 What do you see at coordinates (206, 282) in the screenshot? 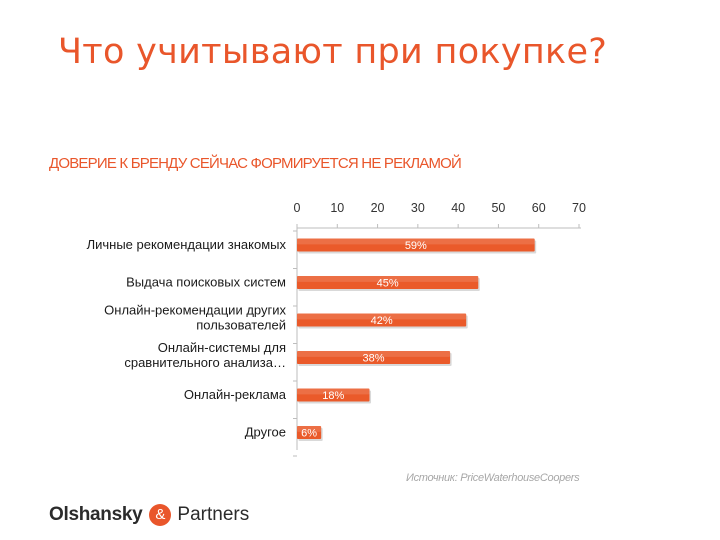
I see `category-label: Выдача поисковых систем` at bounding box center [206, 282].